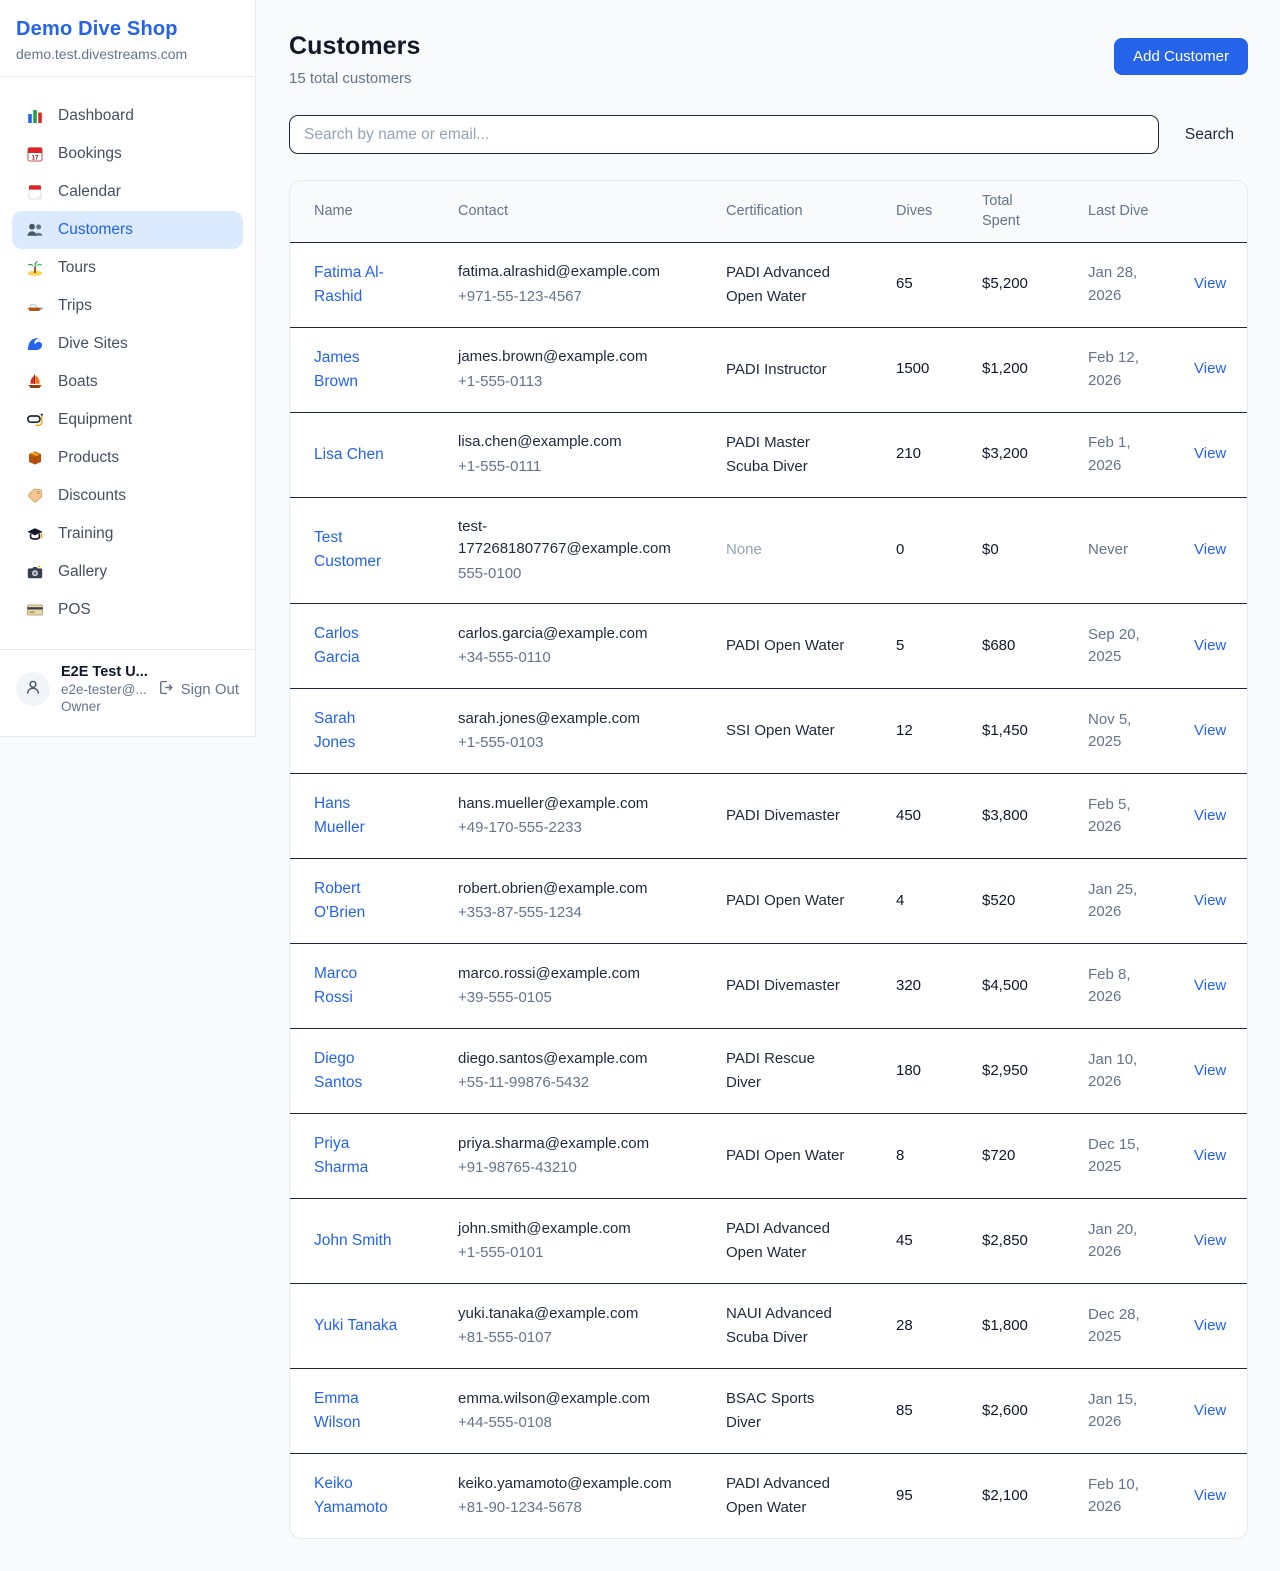 The width and height of the screenshot is (1280, 1571). I want to click on customer-name-link: Keiko Yamamoto, so click(351, 1496).